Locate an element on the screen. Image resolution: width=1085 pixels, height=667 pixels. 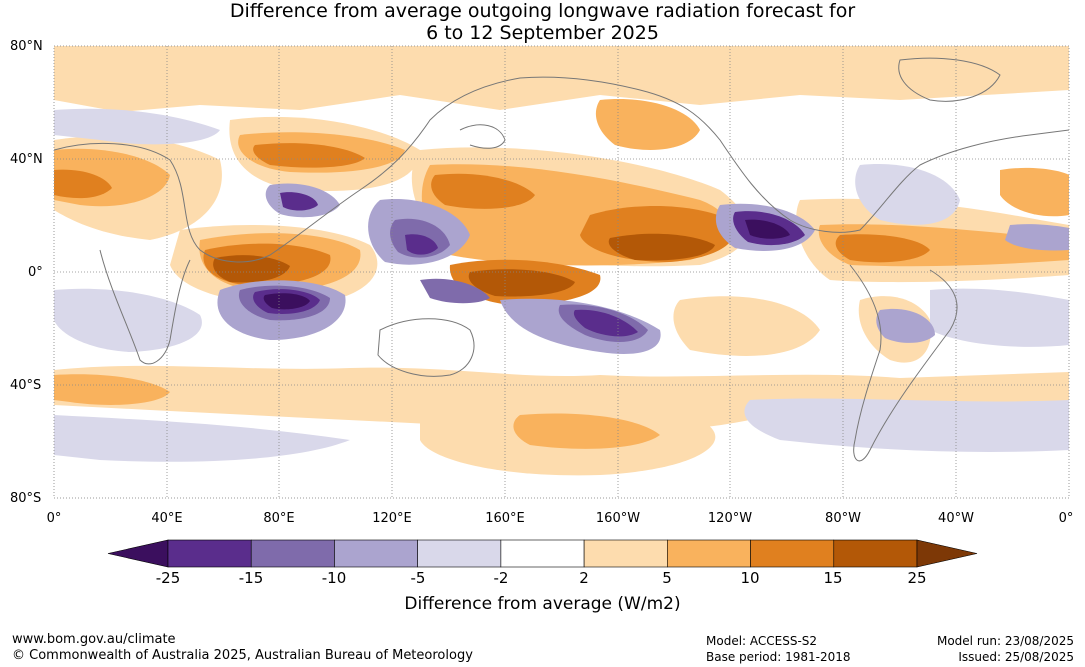
lat-label-40n: 40°N is located at coordinates (26, 159).